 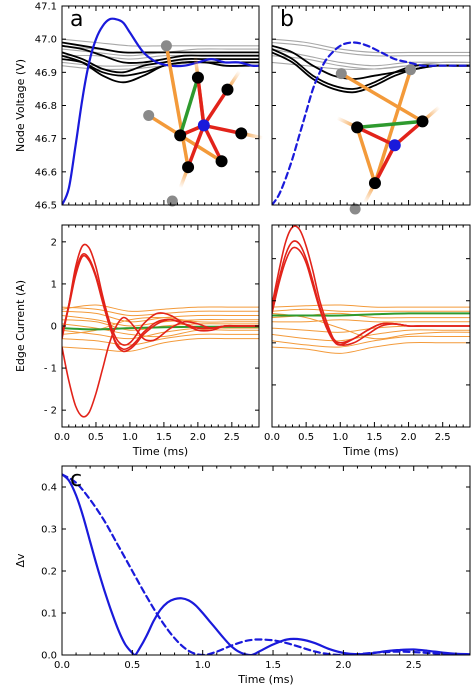 What do you see at coordinates (20, 326) in the screenshot?
I see `y-axis-label: Edge Current (A)` at bounding box center [20, 326].